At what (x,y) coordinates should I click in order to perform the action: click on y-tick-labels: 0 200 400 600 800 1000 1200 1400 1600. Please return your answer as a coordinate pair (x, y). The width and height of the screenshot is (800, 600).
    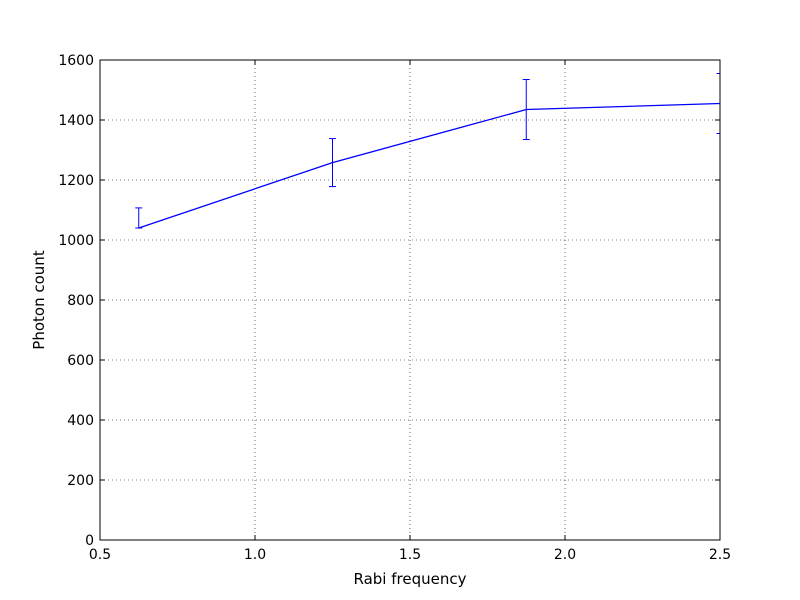
    Looking at the image, I should click on (76, 301).